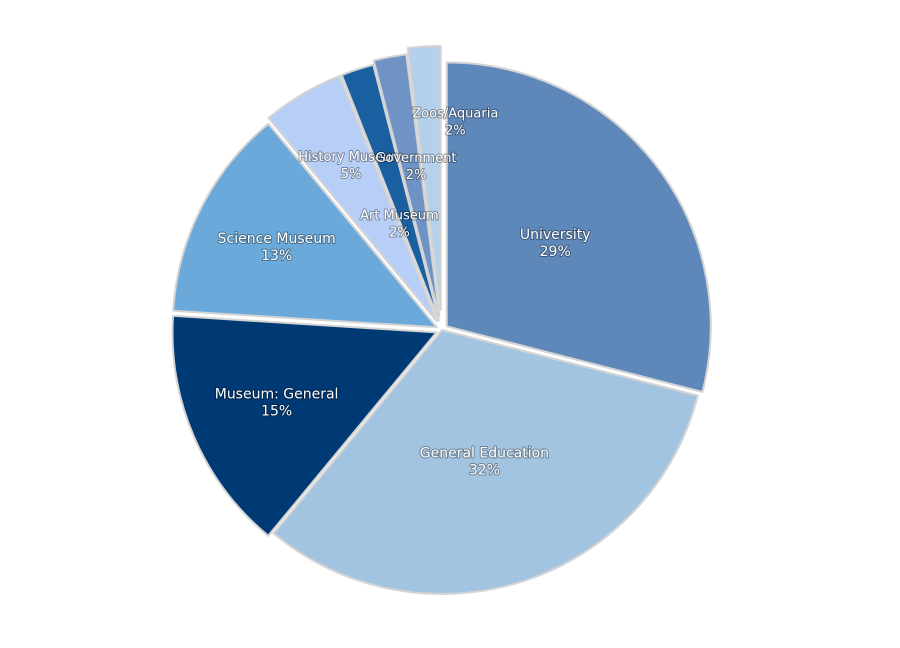 This screenshot has width=900, height=648. I want to click on slice-label-government: Government 2%, so click(415, 167).